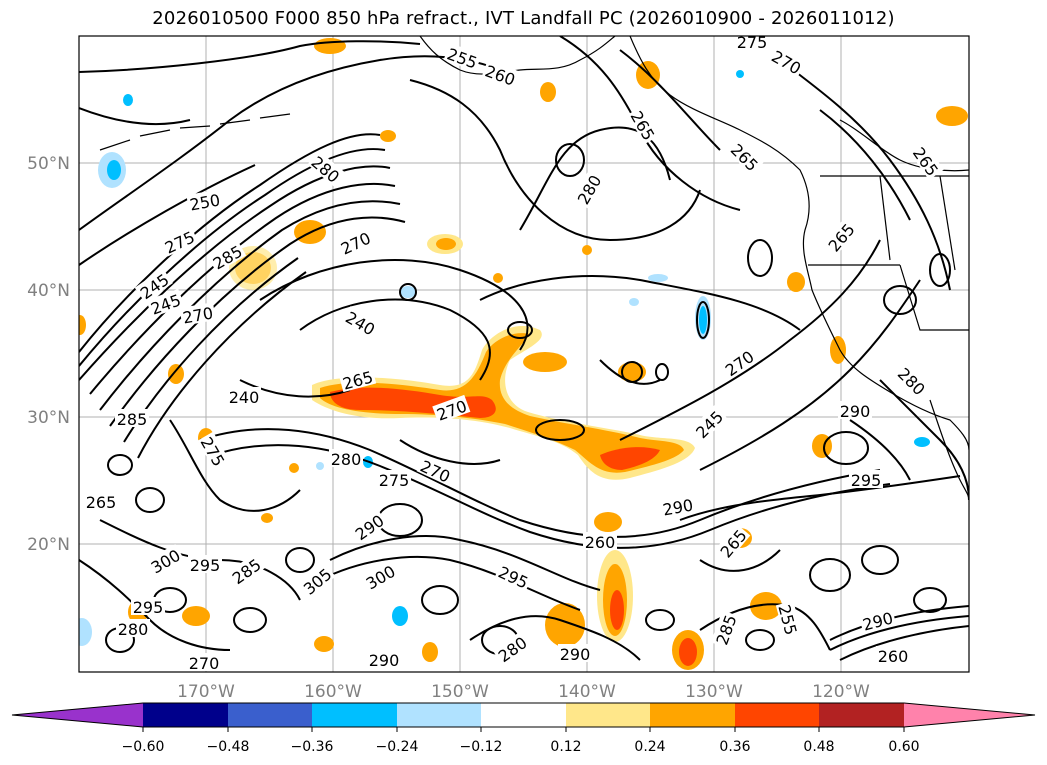  Describe the element at coordinates (333, 692) in the screenshot. I see `lon-label-160w: 160°W` at that location.